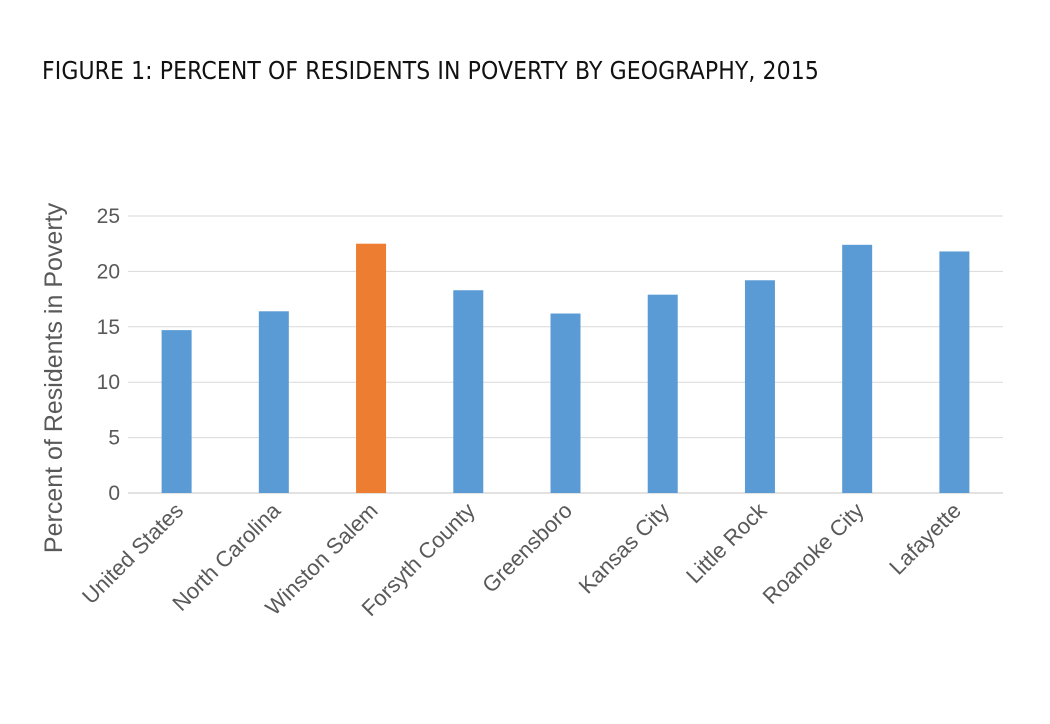 This screenshot has height=724, width=1050. What do you see at coordinates (726, 542) in the screenshot?
I see `x-tick-label: Little Rock` at bounding box center [726, 542].